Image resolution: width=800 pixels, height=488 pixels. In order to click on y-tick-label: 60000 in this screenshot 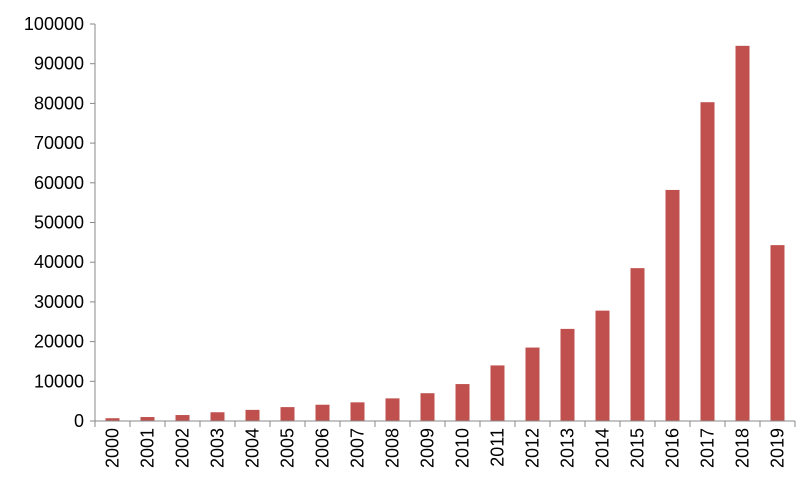, I will do `click(59, 183)`.